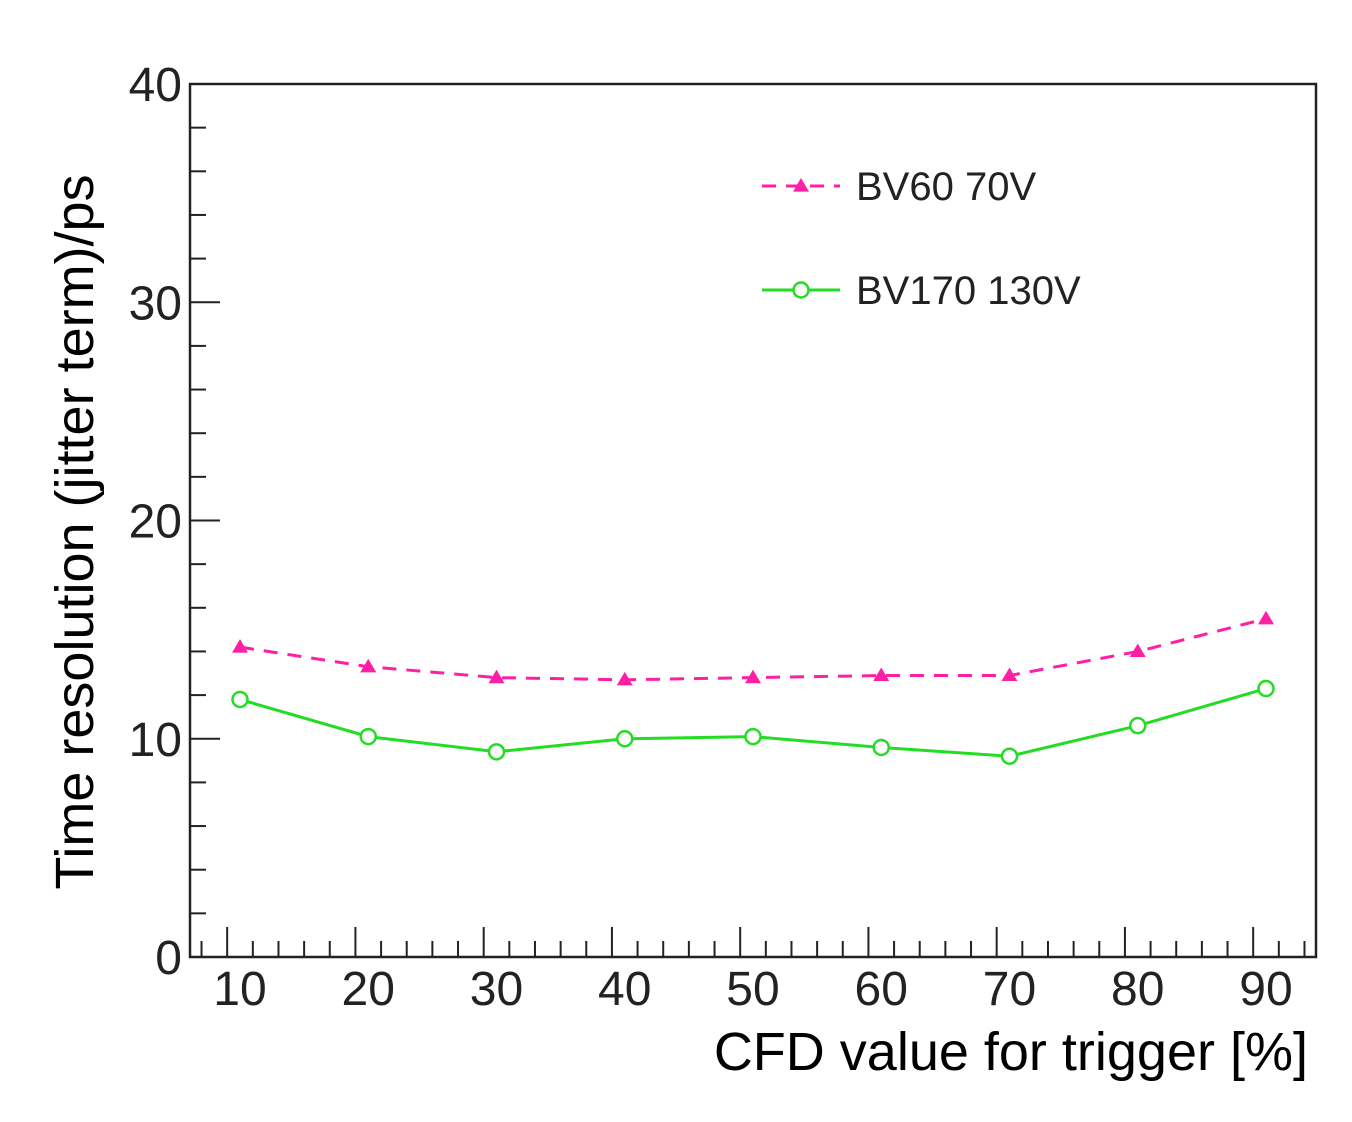  What do you see at coordinates (968, 291) in the screenshot?
I see `legend-label: BV170 130V` at bounding box center [968, 291].